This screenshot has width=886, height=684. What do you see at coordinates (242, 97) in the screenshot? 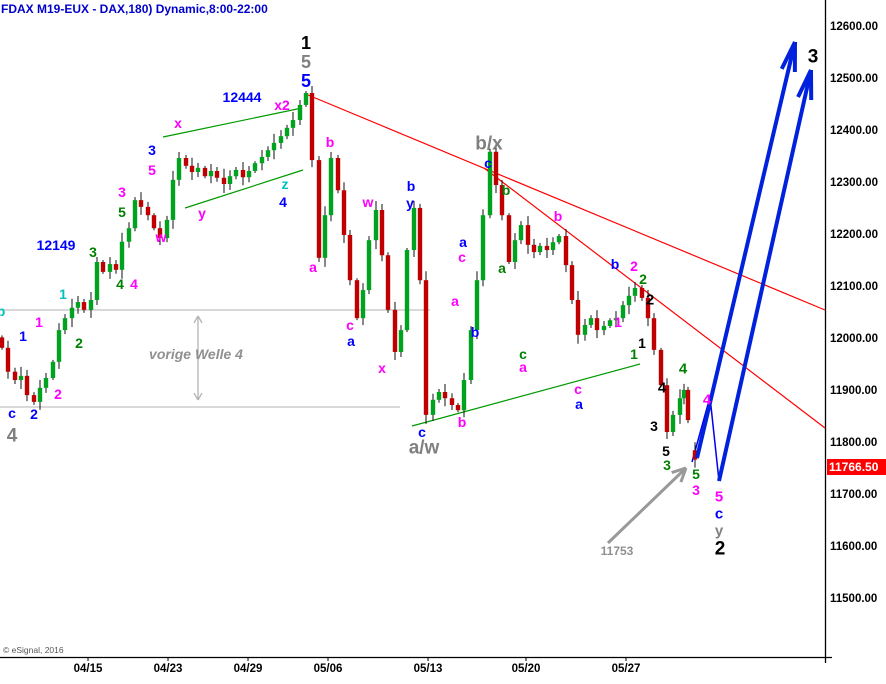
I see `wave-label-12444: 12444` at bounding box center [242, 97].